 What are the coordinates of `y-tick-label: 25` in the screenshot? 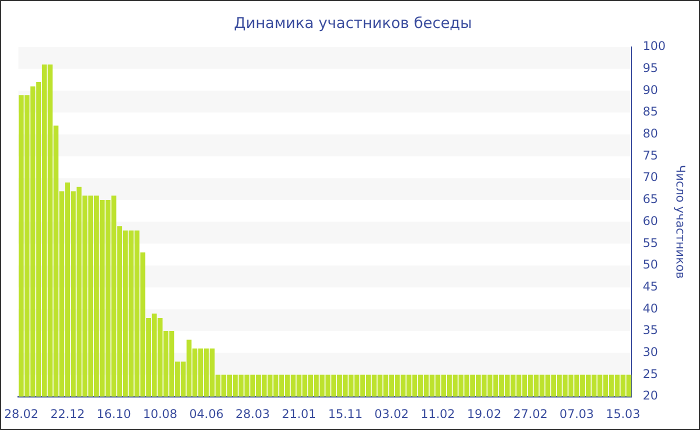 It's located at (650, 373).